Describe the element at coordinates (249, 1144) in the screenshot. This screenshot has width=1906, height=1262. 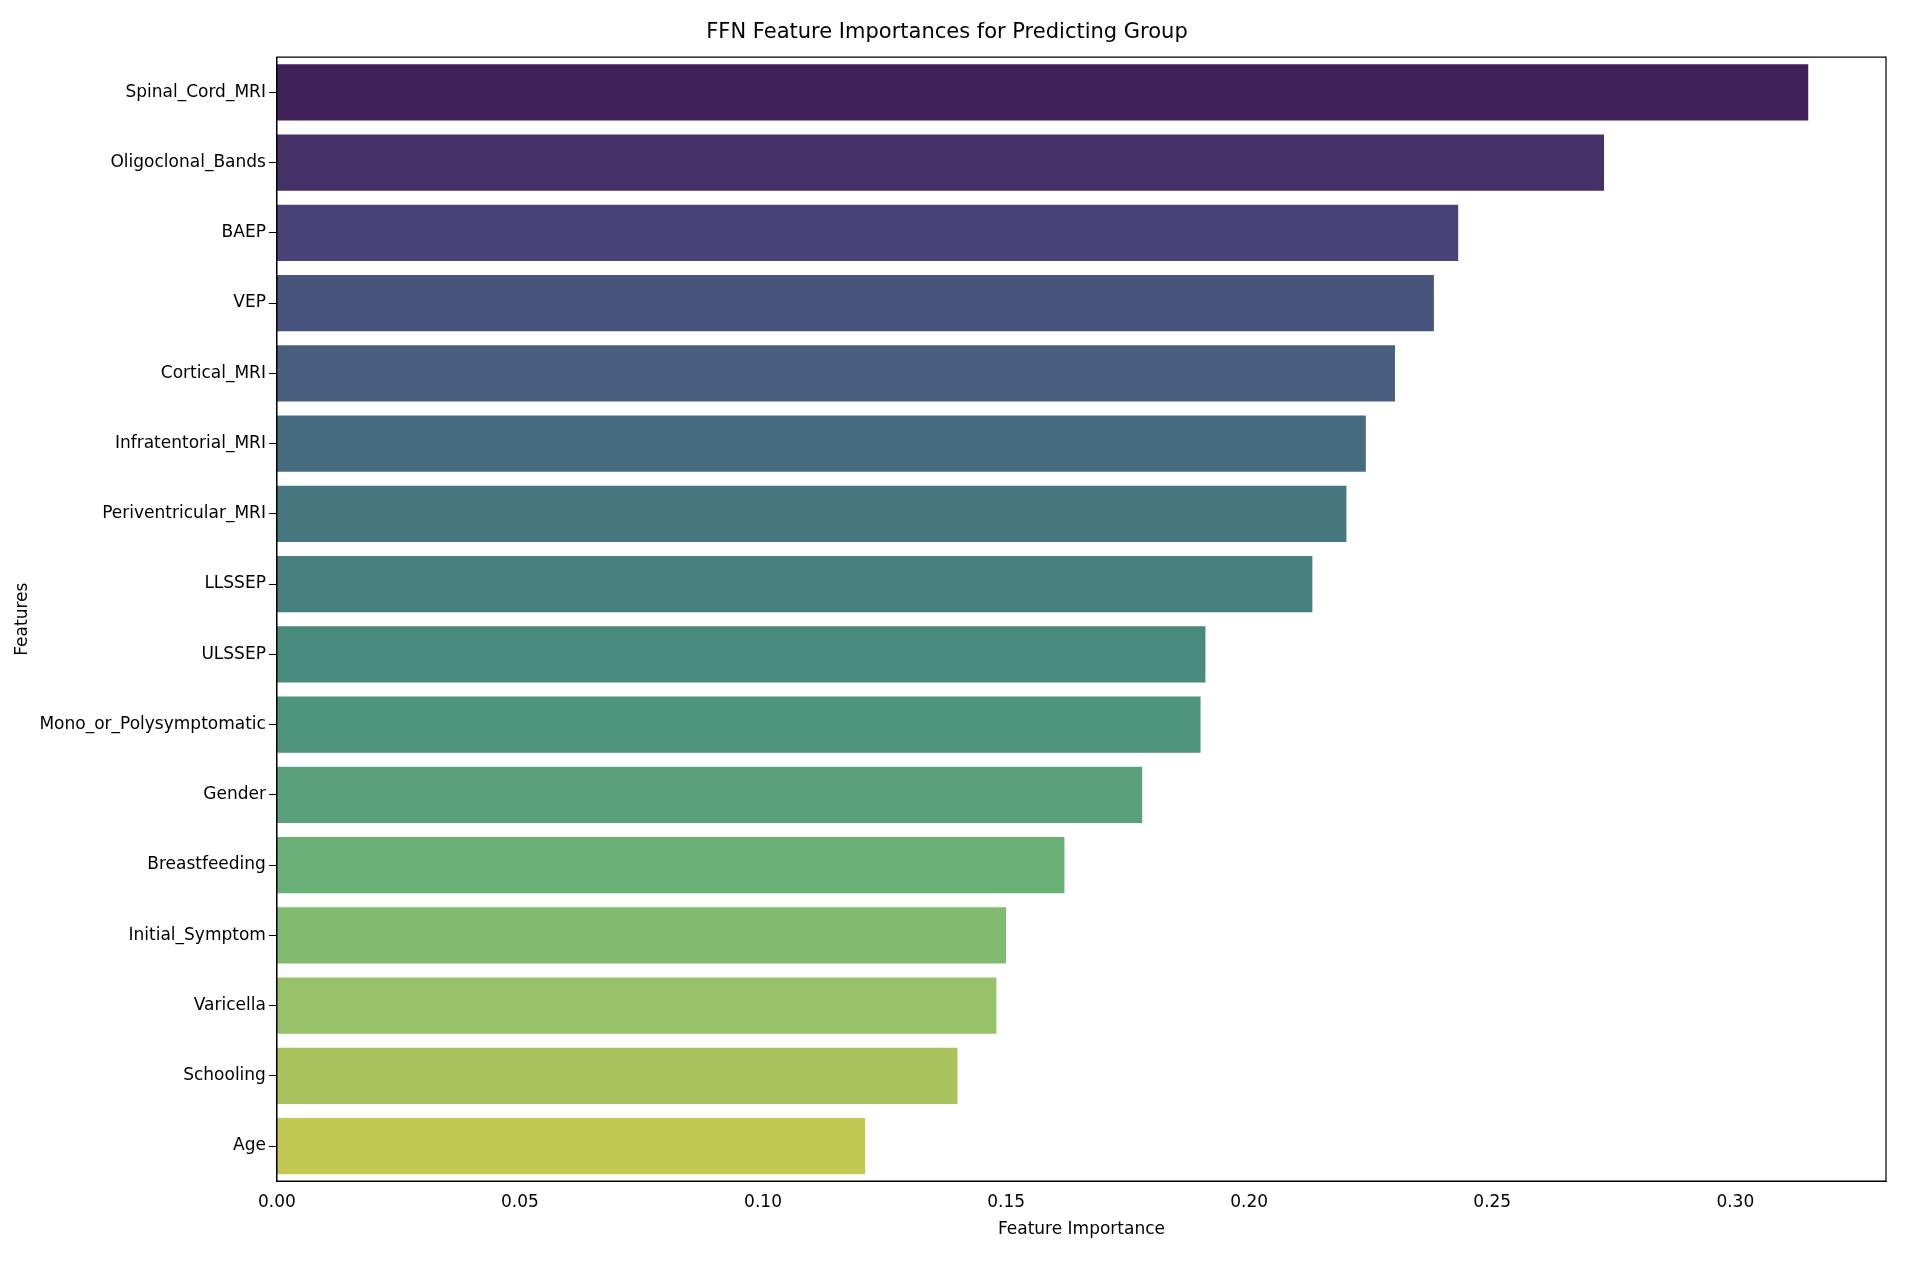
I see `y-tick-label: Age` at that location.